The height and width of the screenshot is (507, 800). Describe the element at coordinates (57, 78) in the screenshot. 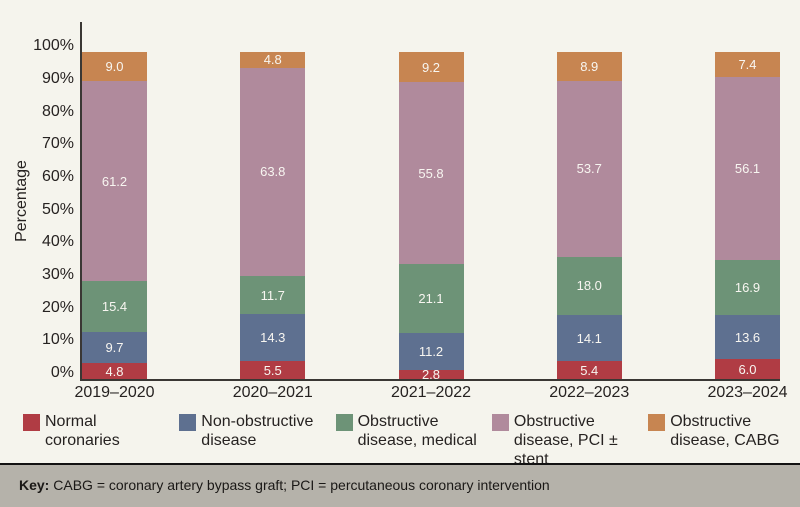

I see `y-axis-tick-label: 90%` at that location.